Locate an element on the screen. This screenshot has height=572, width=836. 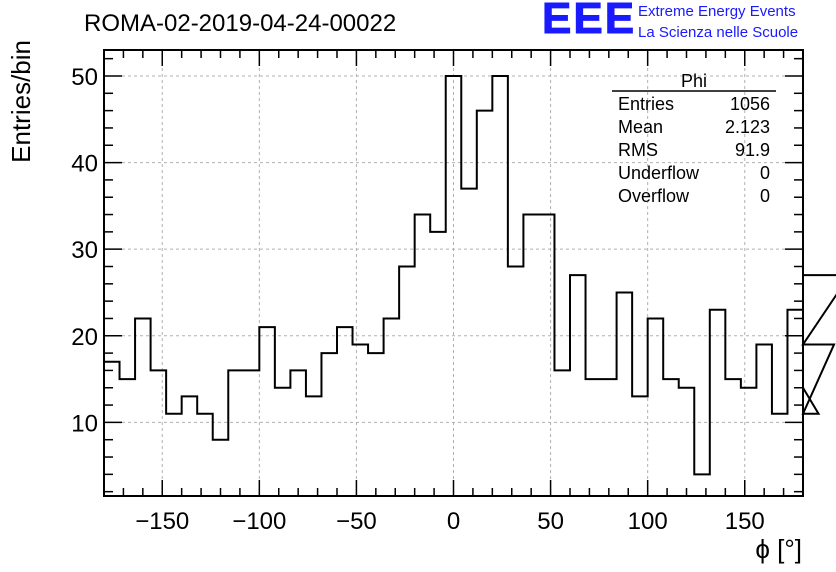
x-tick-label: −150 is located at coordinates (162, 521).